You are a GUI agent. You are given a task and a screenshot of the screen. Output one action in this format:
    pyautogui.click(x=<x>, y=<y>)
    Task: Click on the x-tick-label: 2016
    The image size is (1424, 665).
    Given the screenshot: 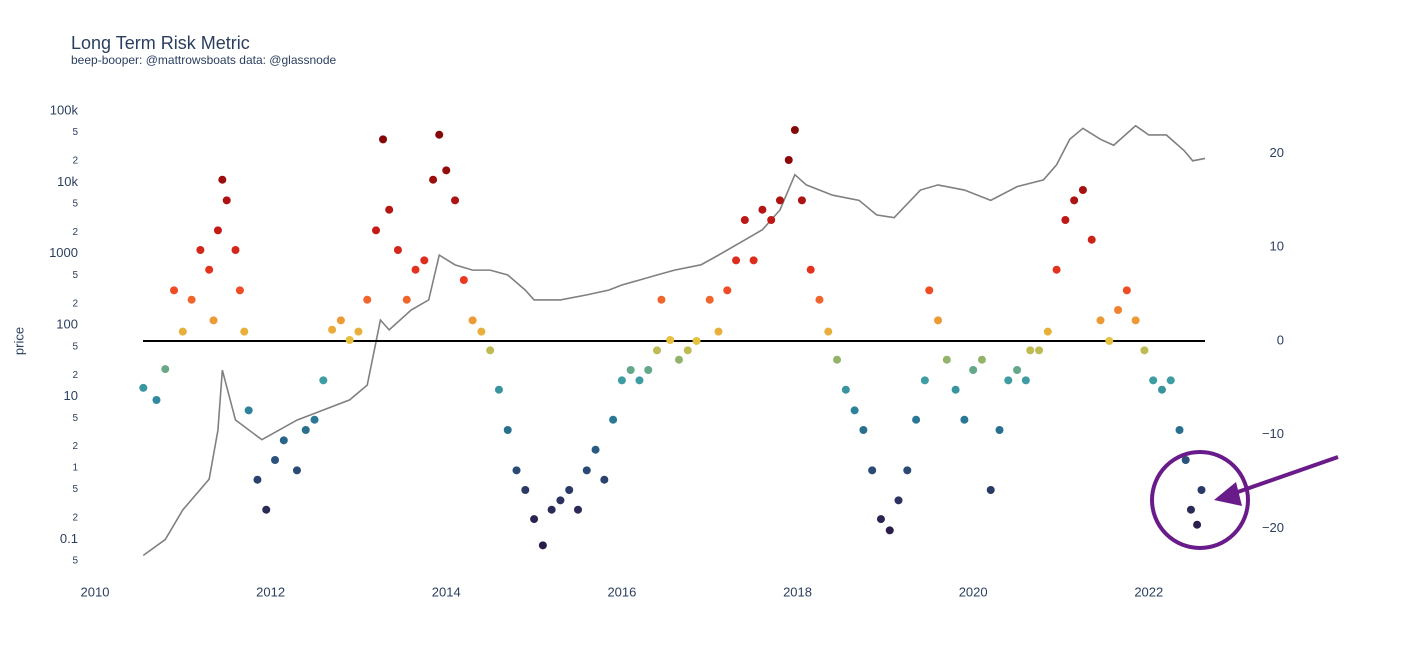 What is the action you would take?
    pyautogui.click(x=621, y=591)
    